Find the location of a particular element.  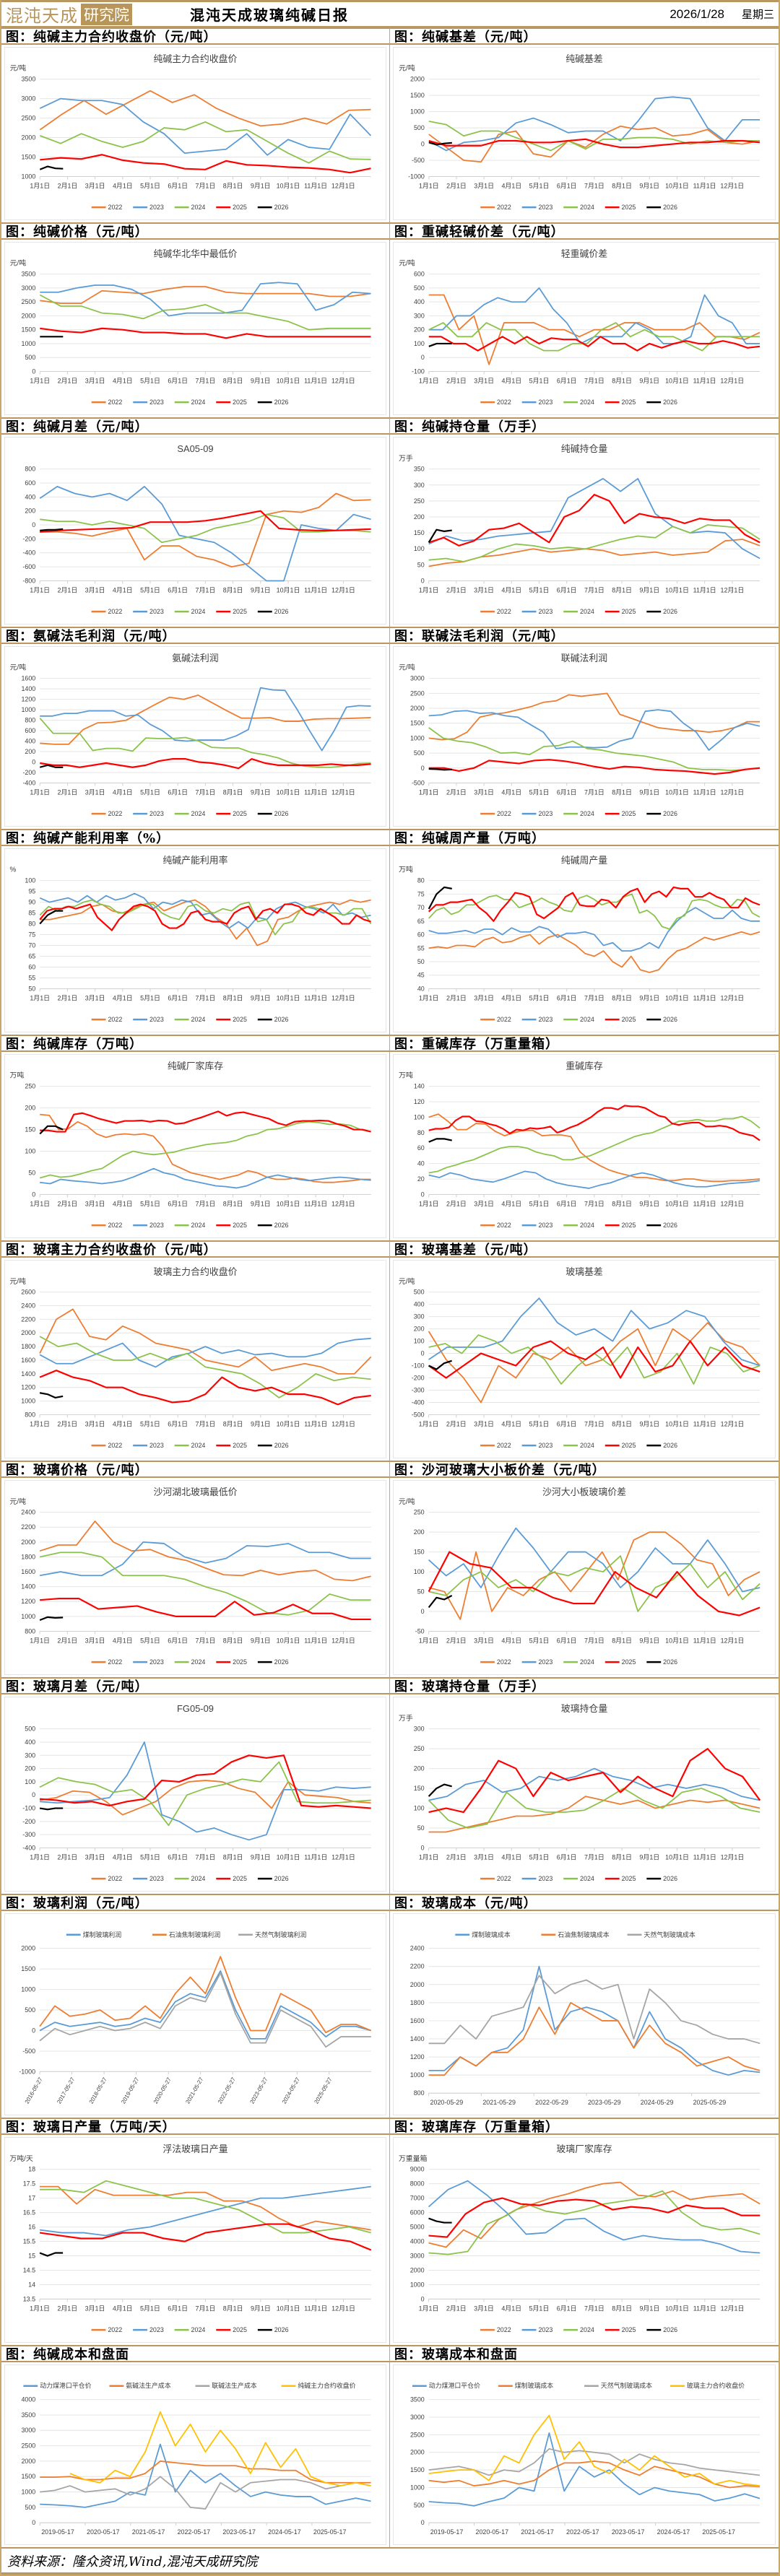

y-tick-label: 400 is located at coordinates (419, 1304).